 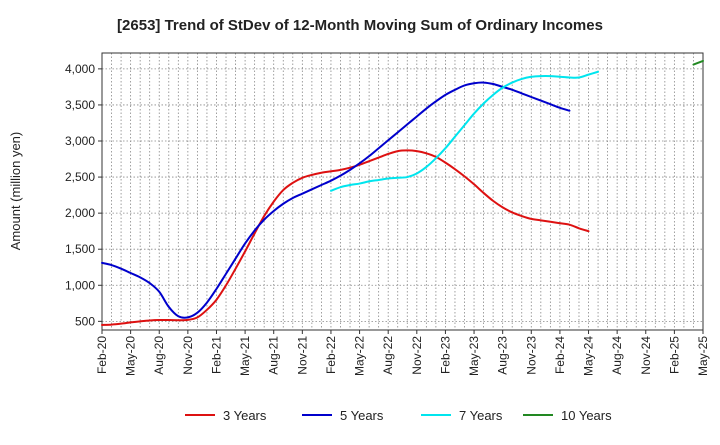 I want to click on x-tick-label: Aug-22, so click(x=388, y=355).